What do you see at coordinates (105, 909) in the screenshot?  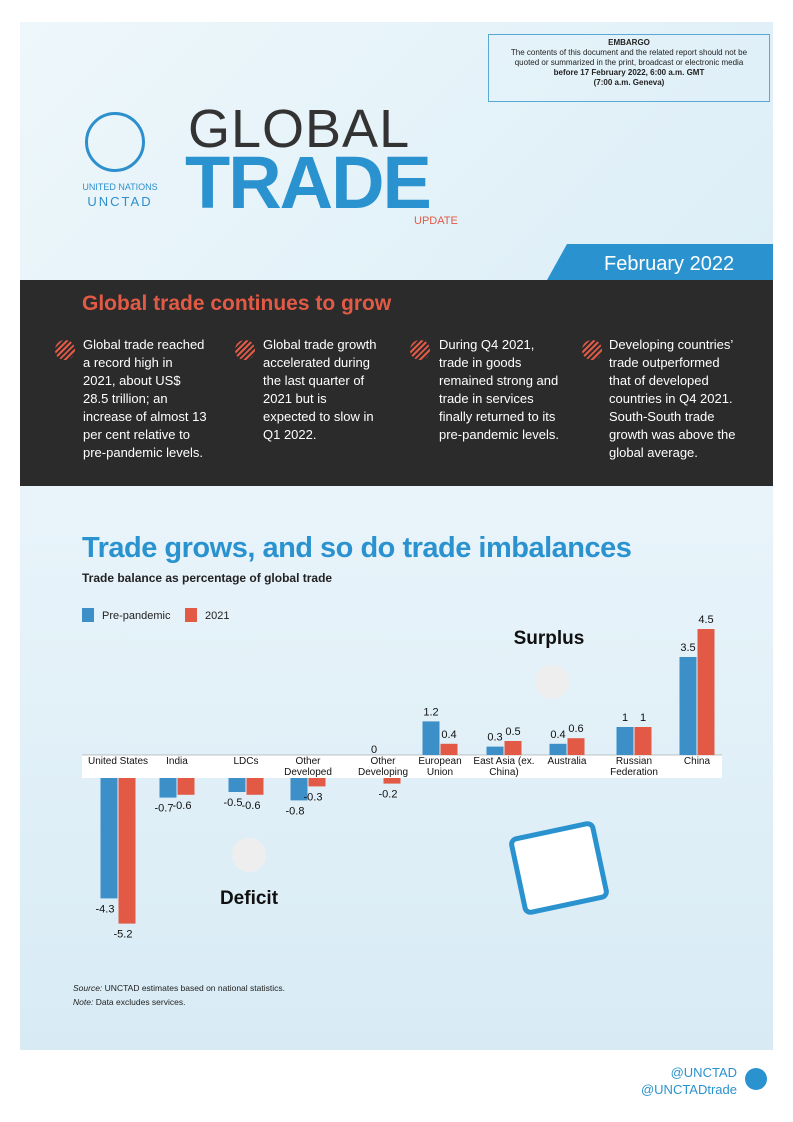 I see `value-label: -4.3` at bounding box center [105, 909].